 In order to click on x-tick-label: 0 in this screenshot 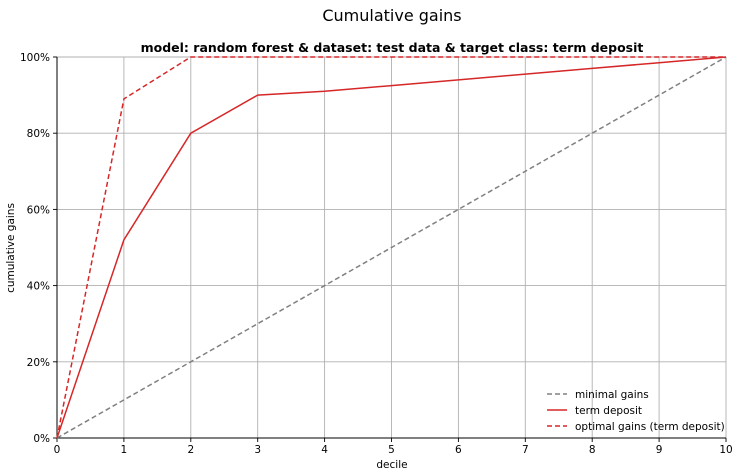, I will do `click(57, 450)`.